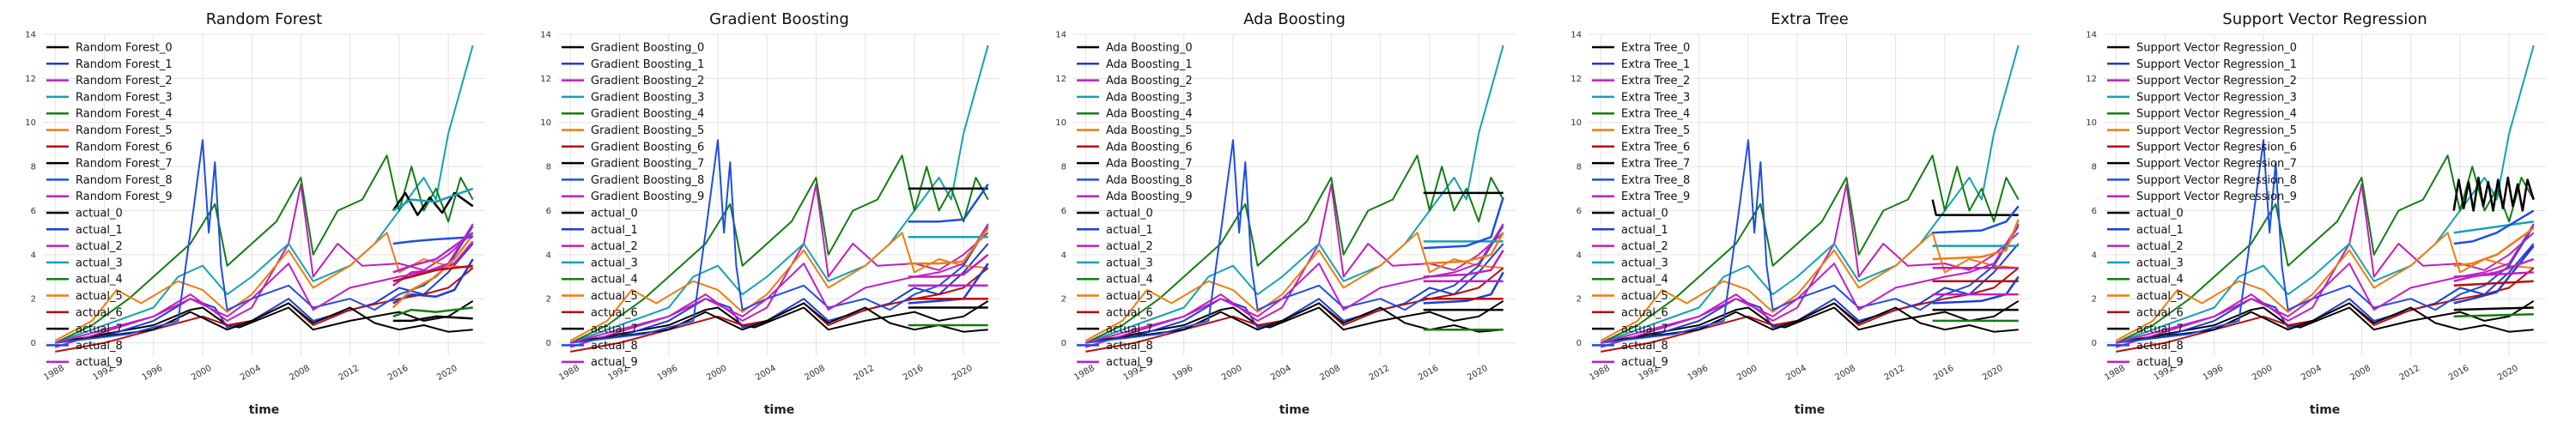 The width and height of the screenshot is (2576, 429). What do you see at coordinates (1656, 64) in the screenshot?
I see `legend-entry: Extra Tree_1` at bounding box center [1656, 64].